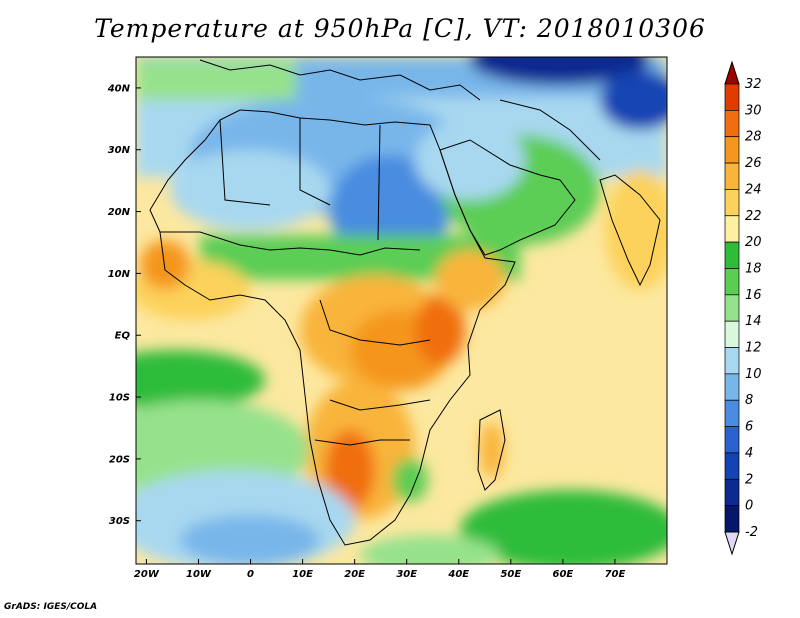 The height and width of the screenshot is (618, 800). What do you see at coordinates (753, 189) in the screenshot?
I see `colorbar-label: 24` at bounding box center [753, 189].